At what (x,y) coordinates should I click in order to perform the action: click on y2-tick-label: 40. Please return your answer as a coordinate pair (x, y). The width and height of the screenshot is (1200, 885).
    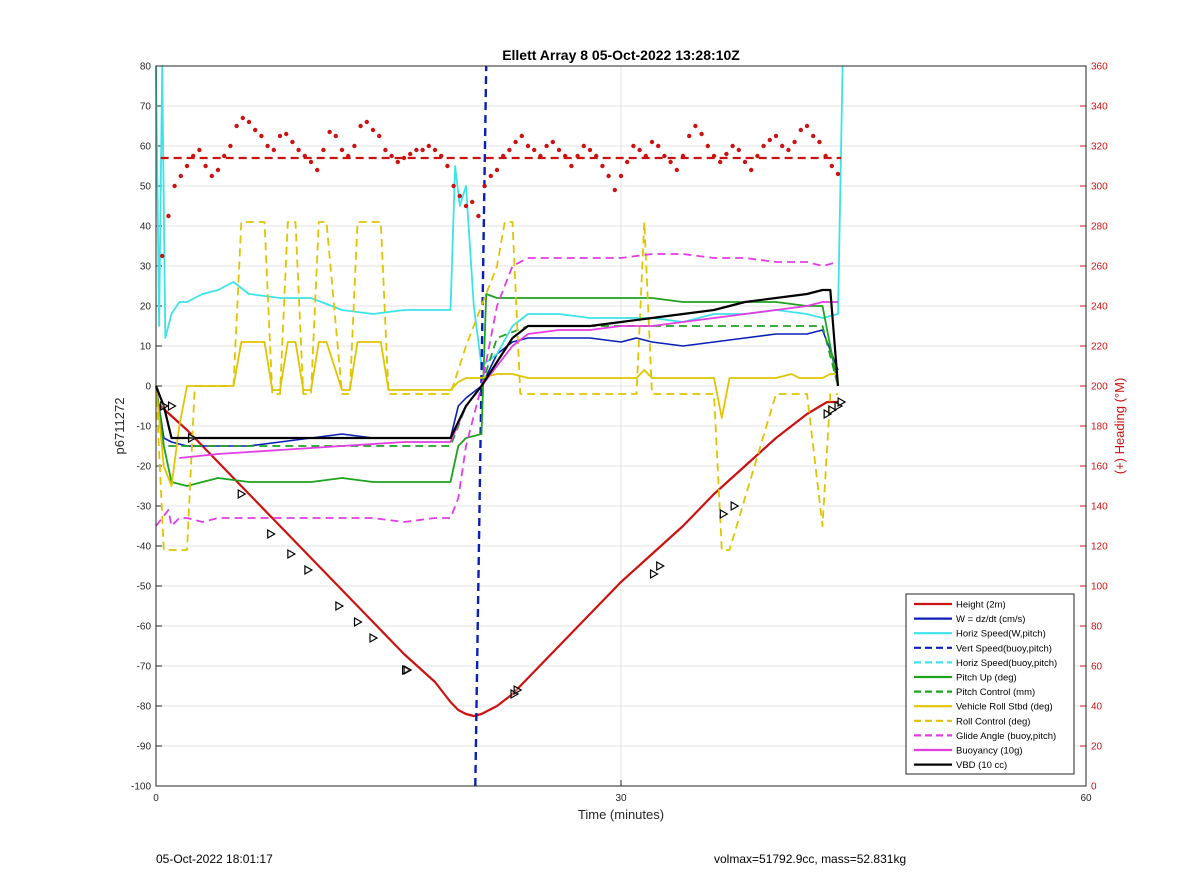
    Looking at the image, I should click on (1097, 707).